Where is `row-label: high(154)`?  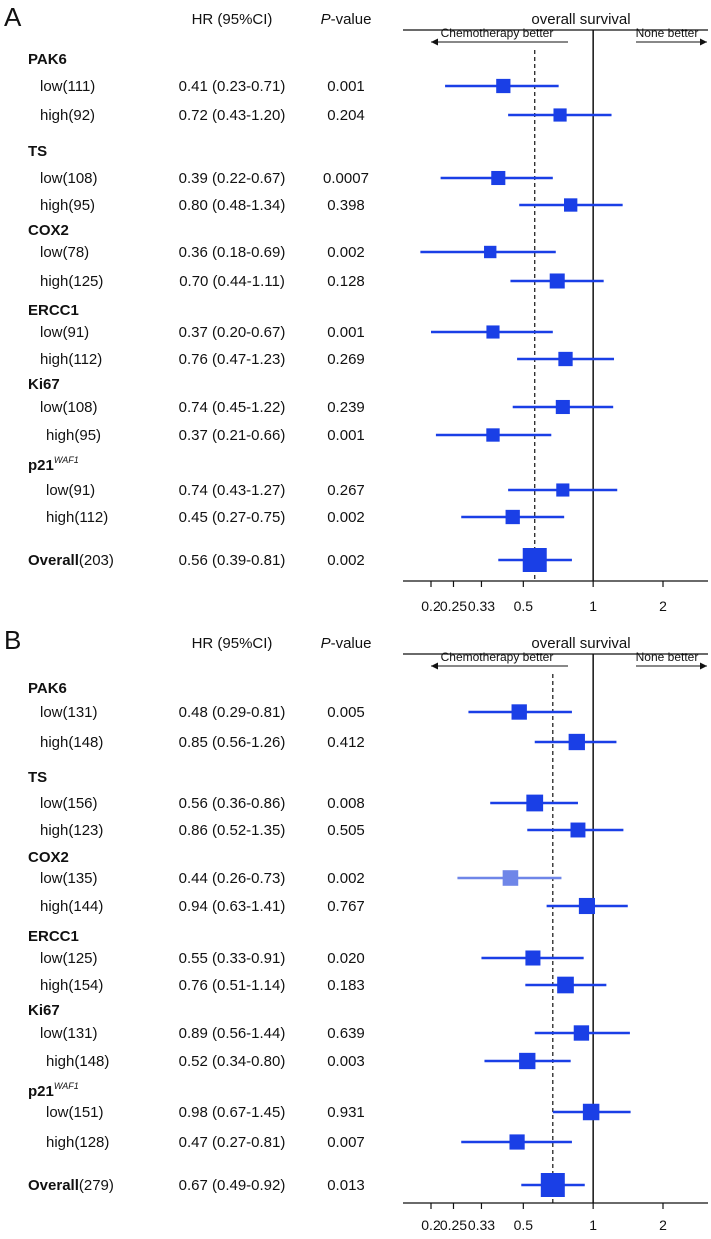 row-label: high(154) is located at coordinates (71, 985).